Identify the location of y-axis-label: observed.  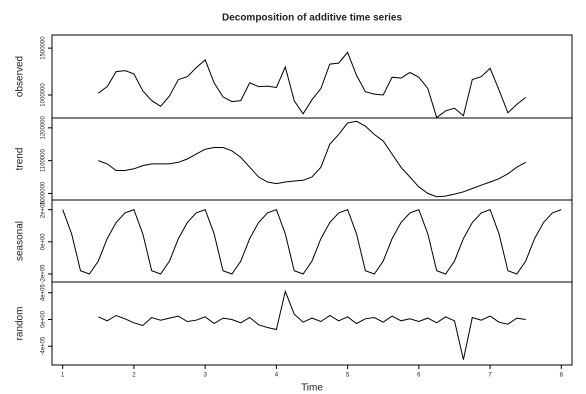
(20, 76).